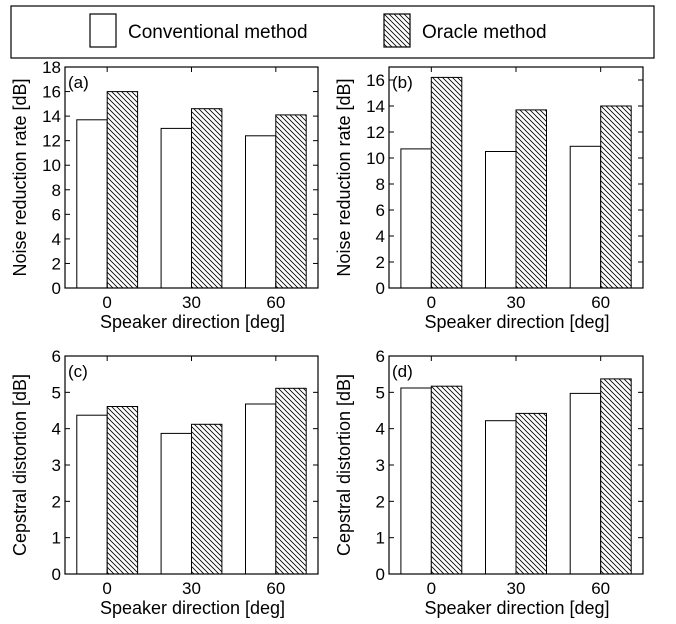 This screenshot has width=676, height=624. What do you see at coordinates (380, 262) in the screenshot?
I see `y-tick-label-b: 2` at bounding box center [380, 262].